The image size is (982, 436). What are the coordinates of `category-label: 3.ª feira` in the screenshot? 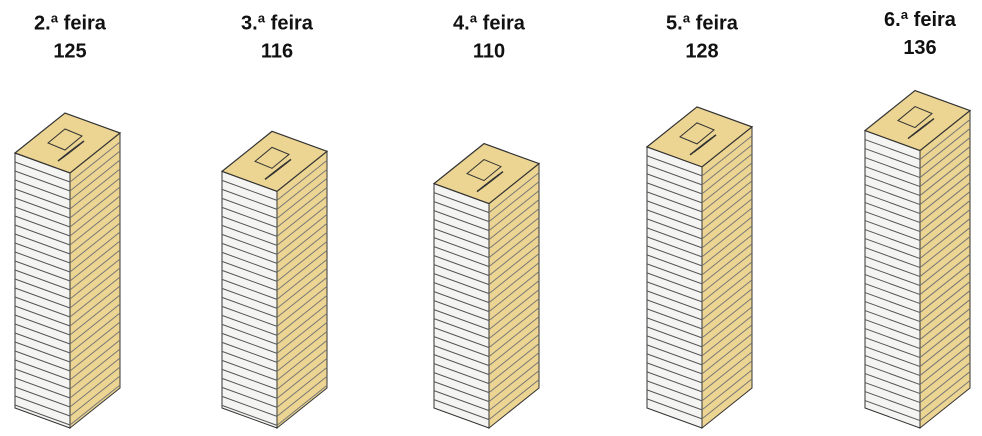 It's located at (277, 23).